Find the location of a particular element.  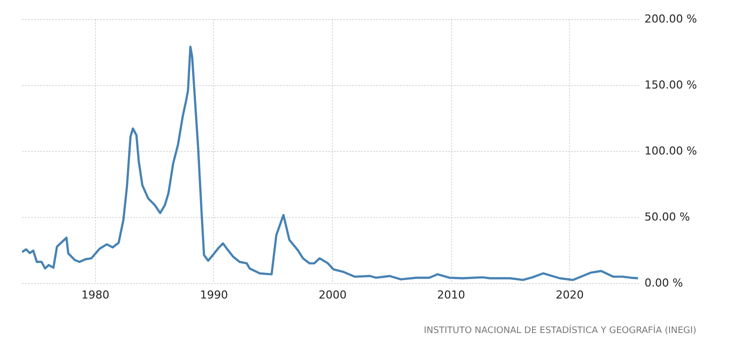

y-tick-label: 50.00 % is located at coordinates (667, 217).